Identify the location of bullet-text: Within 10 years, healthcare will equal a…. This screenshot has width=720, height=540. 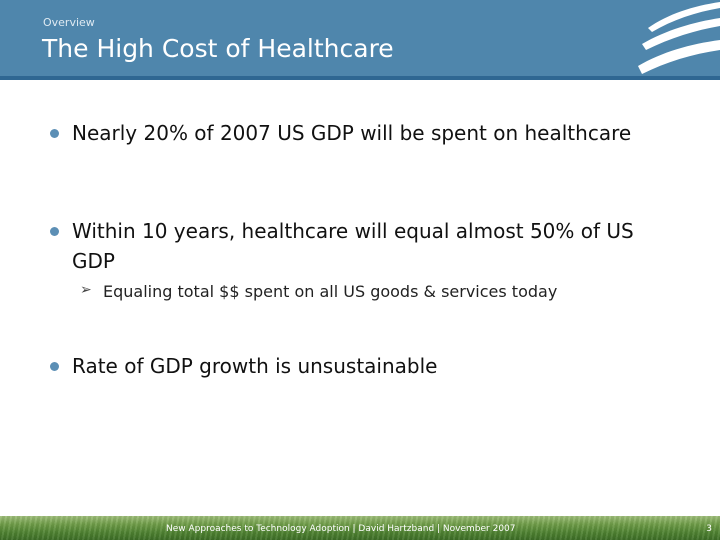
(353, 246).